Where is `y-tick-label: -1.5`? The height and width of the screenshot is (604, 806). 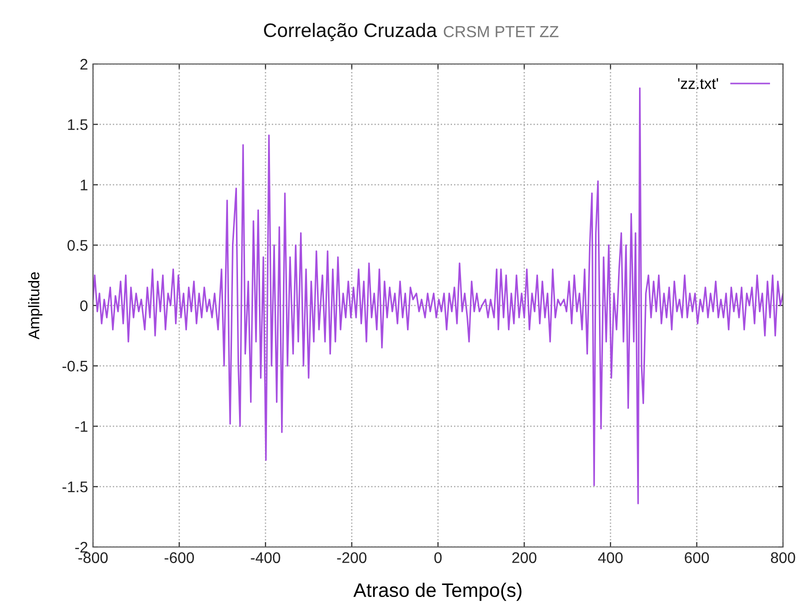
y-tick-label: -1.5 is located at coordinates (75, 487).